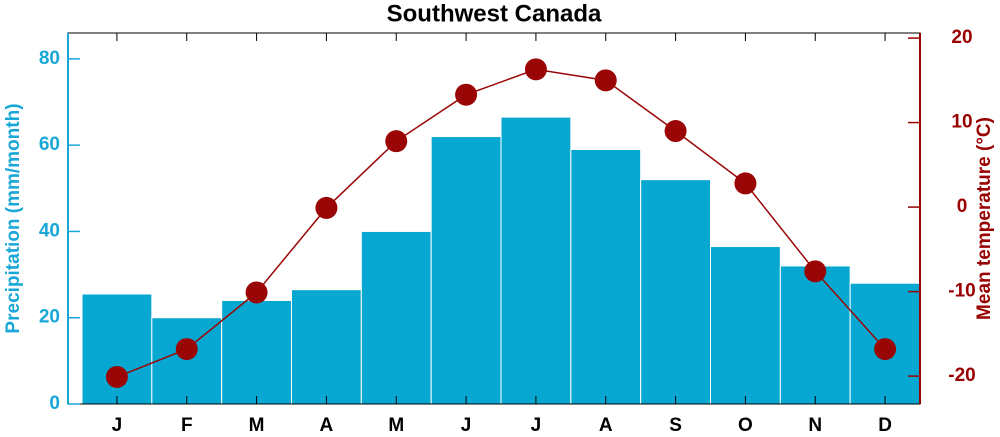  I want to click on y2-axis-label: Mean temperature (°C), so click(984, 218).